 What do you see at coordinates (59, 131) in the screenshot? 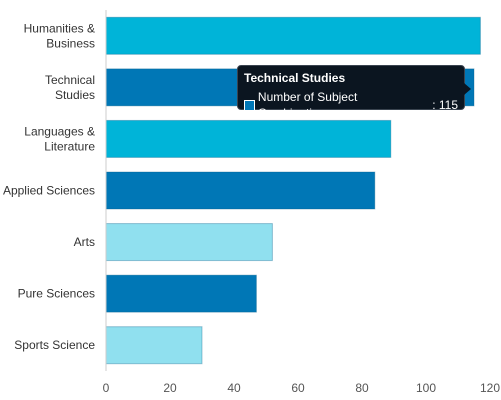
I see `category-label-line: Languages &` at bounding box center [59, 131].